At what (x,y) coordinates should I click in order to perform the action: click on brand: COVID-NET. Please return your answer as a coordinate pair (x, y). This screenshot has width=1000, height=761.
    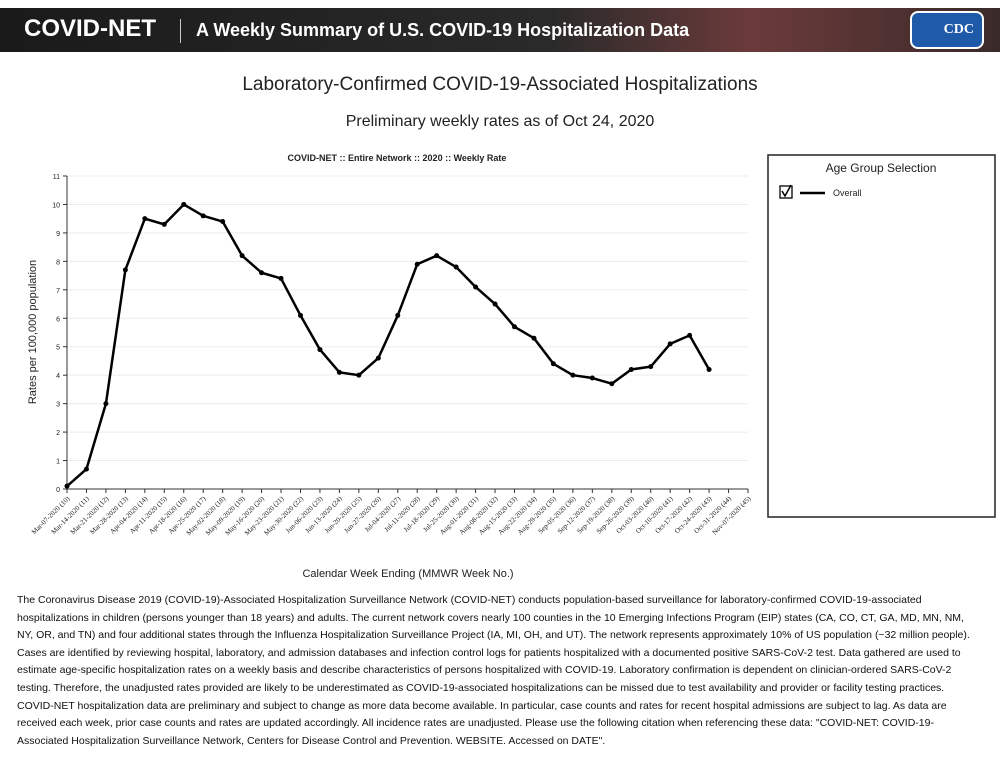
    Looking at the image, I should click on (90, 28).